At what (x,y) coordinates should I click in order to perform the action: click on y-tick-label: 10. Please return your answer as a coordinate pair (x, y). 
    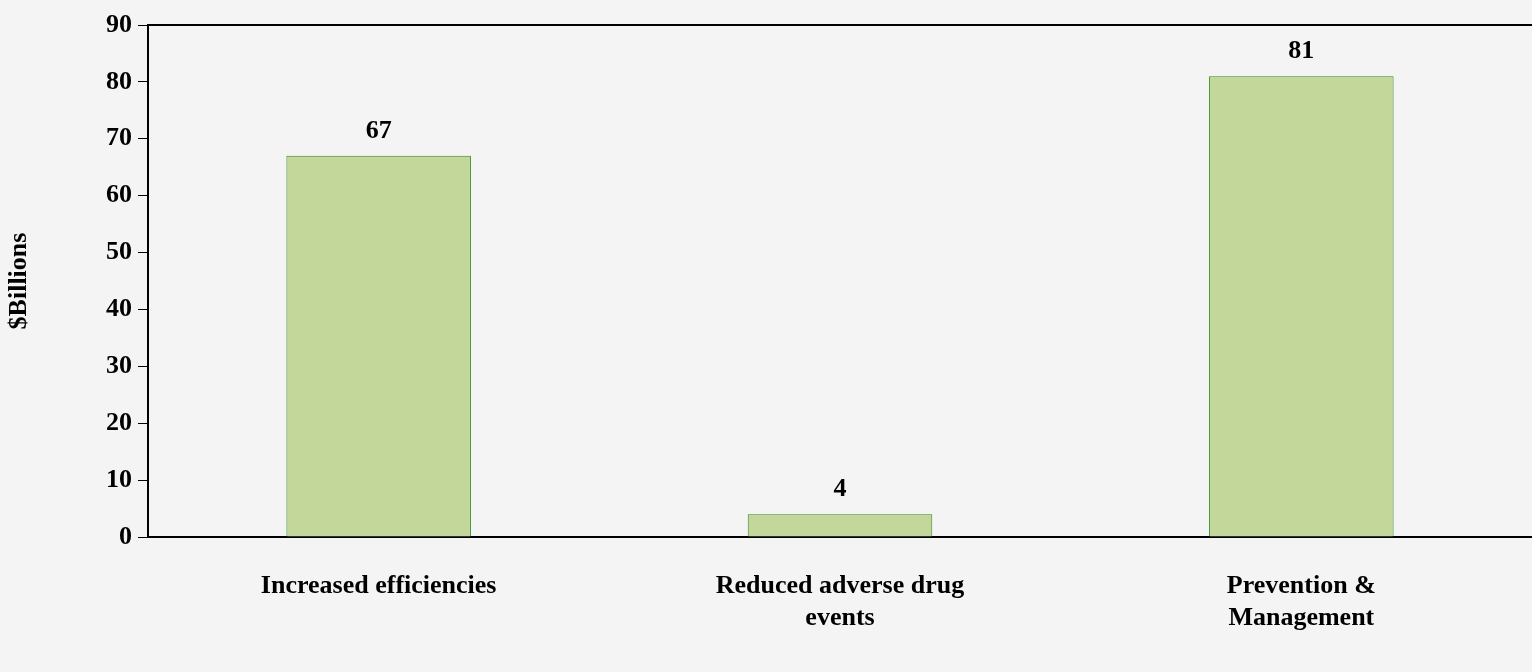
    Looking at the image, I should click on (119, 478).